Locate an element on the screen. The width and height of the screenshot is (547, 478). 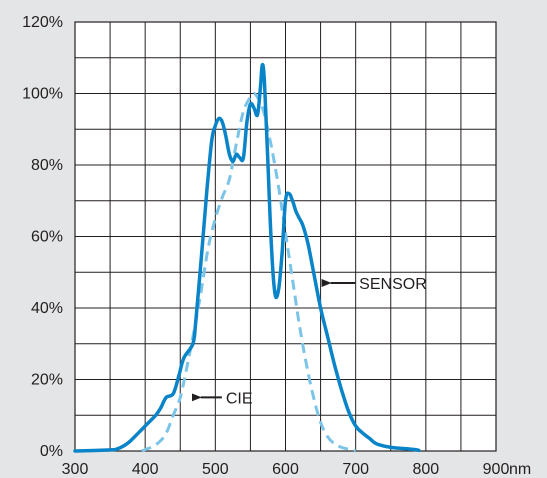
x-tick-label: 700 is located at coordinates (355, 469).